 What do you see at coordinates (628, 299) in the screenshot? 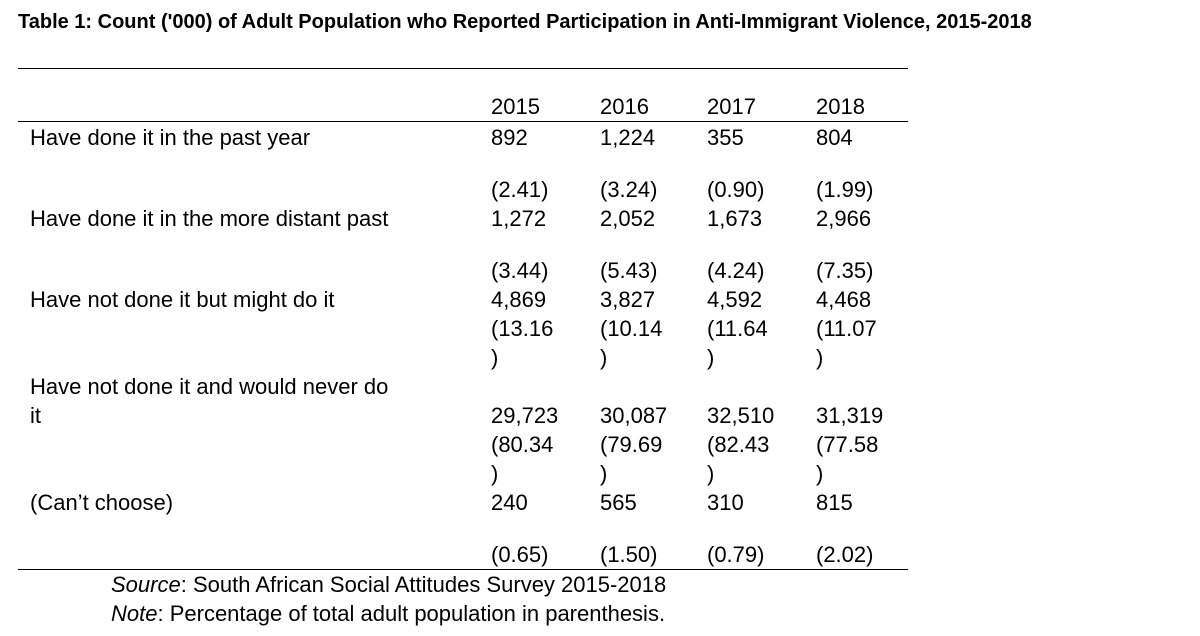
I see `count-cell: 3,827` at bounding box center [628, 299].